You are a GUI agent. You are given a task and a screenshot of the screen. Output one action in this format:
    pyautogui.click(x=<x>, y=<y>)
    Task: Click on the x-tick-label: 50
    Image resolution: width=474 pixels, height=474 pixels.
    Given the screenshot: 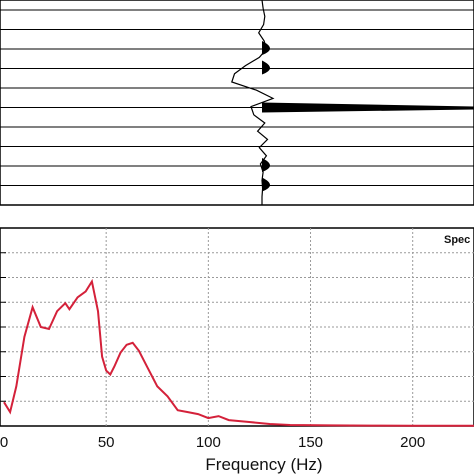 What is the action you would take?
    pyautogui.click(x=106, y=442)
    